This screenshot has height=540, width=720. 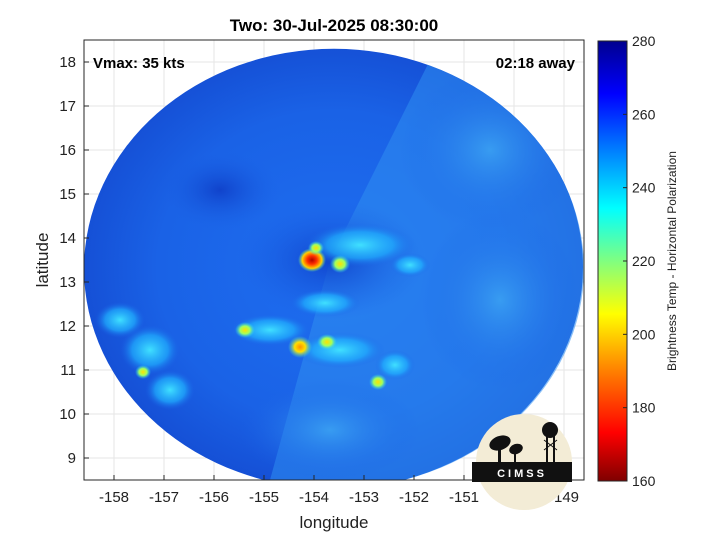 What do you see at coordinates (314, 497) in the screenshot?
I see `x-tick-label: -154` at bounding box center [314, 497].